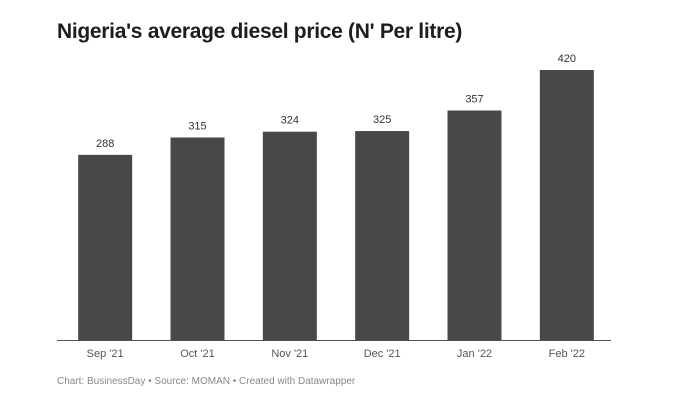  I want to click on data-label: 325, so click(382, 120).